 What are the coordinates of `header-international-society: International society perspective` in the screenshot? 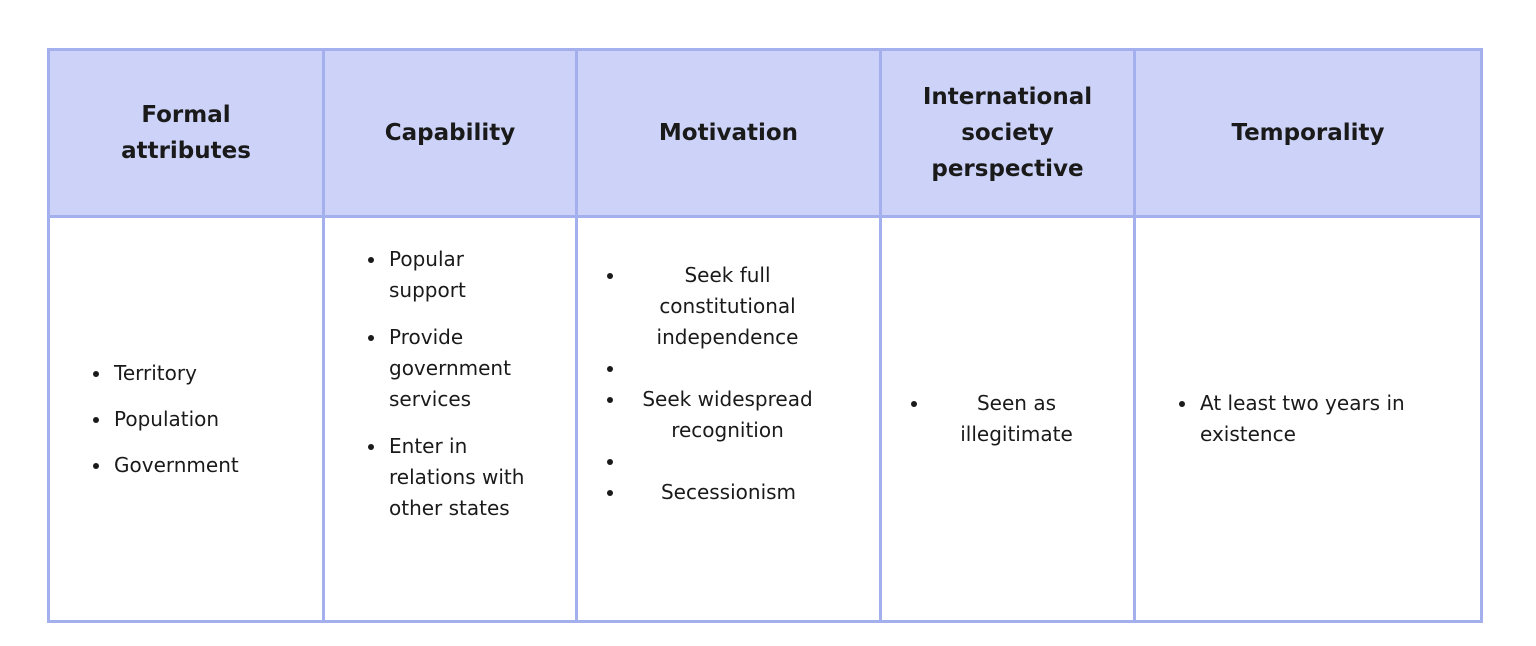 It's located at (1007, 133).